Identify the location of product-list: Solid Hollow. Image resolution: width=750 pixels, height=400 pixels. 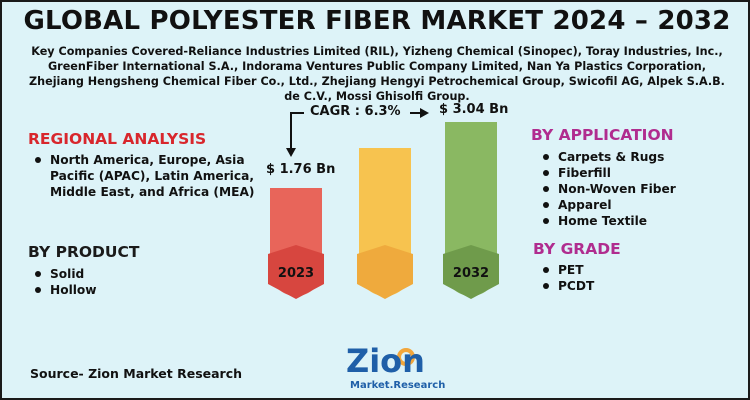
(64, 282).